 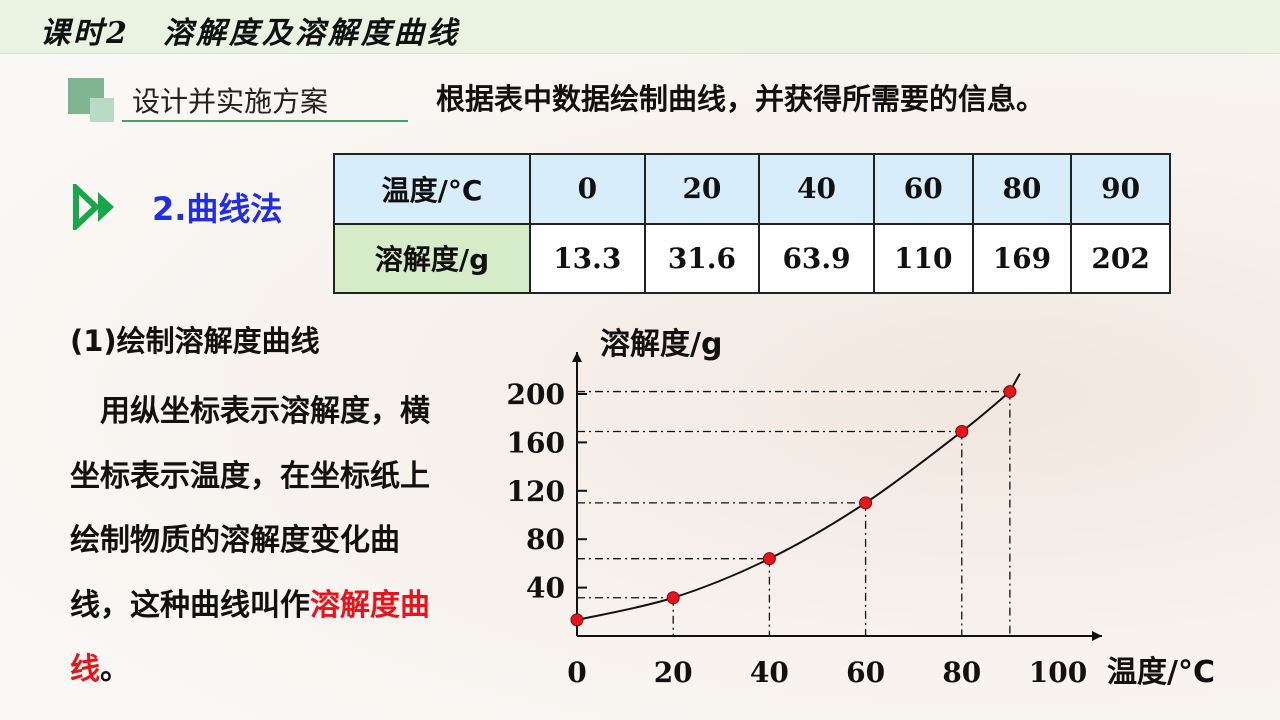 What do you see at coordinates (769, 672) in the screenshot?
I see `x-tick-label: 40` at bounding box center [769, 672].